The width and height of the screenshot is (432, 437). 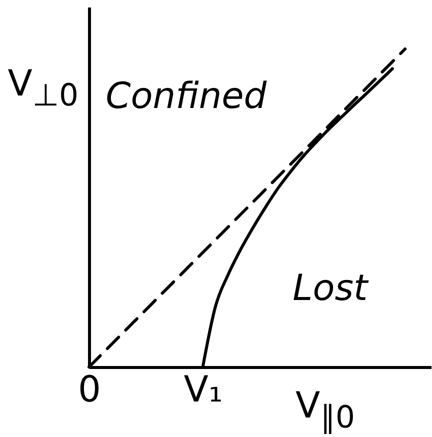 What do you see at coordinates (89, 390) in the screenshot?
I see `x-tick-label: 0` at bounding box center [89, 390].